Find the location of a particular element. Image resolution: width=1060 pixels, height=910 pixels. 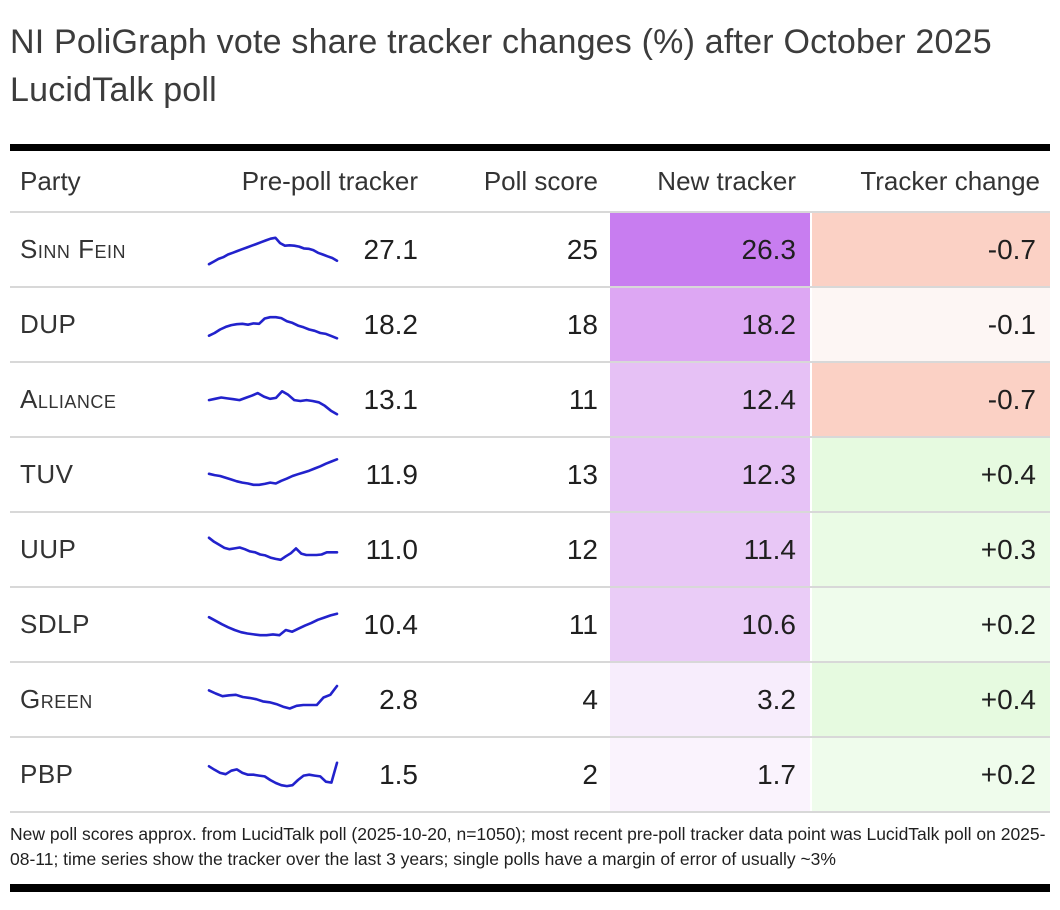

pre-poll-value: 1.5 is located at coordinates (398, 774).